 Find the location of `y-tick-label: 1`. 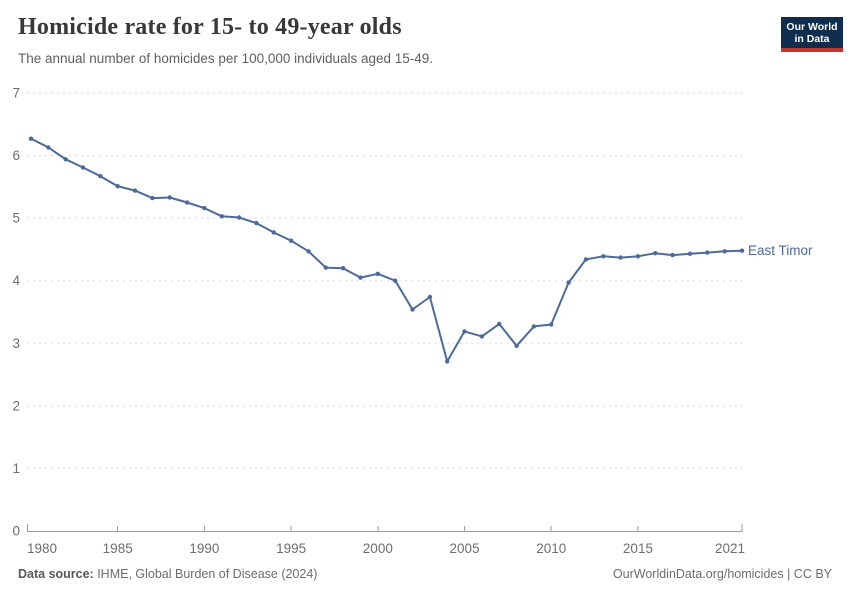

y-tick-label: 1 is located at coordinates (16, 468).